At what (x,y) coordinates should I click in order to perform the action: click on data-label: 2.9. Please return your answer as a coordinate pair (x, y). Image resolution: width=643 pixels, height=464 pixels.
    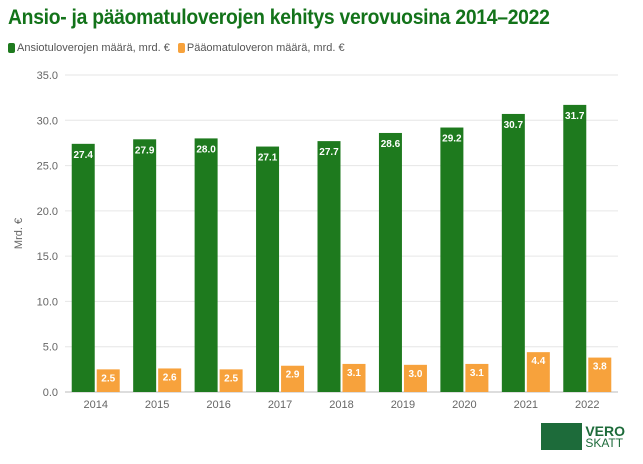
    Looking at the image, I should click on (293, 375).